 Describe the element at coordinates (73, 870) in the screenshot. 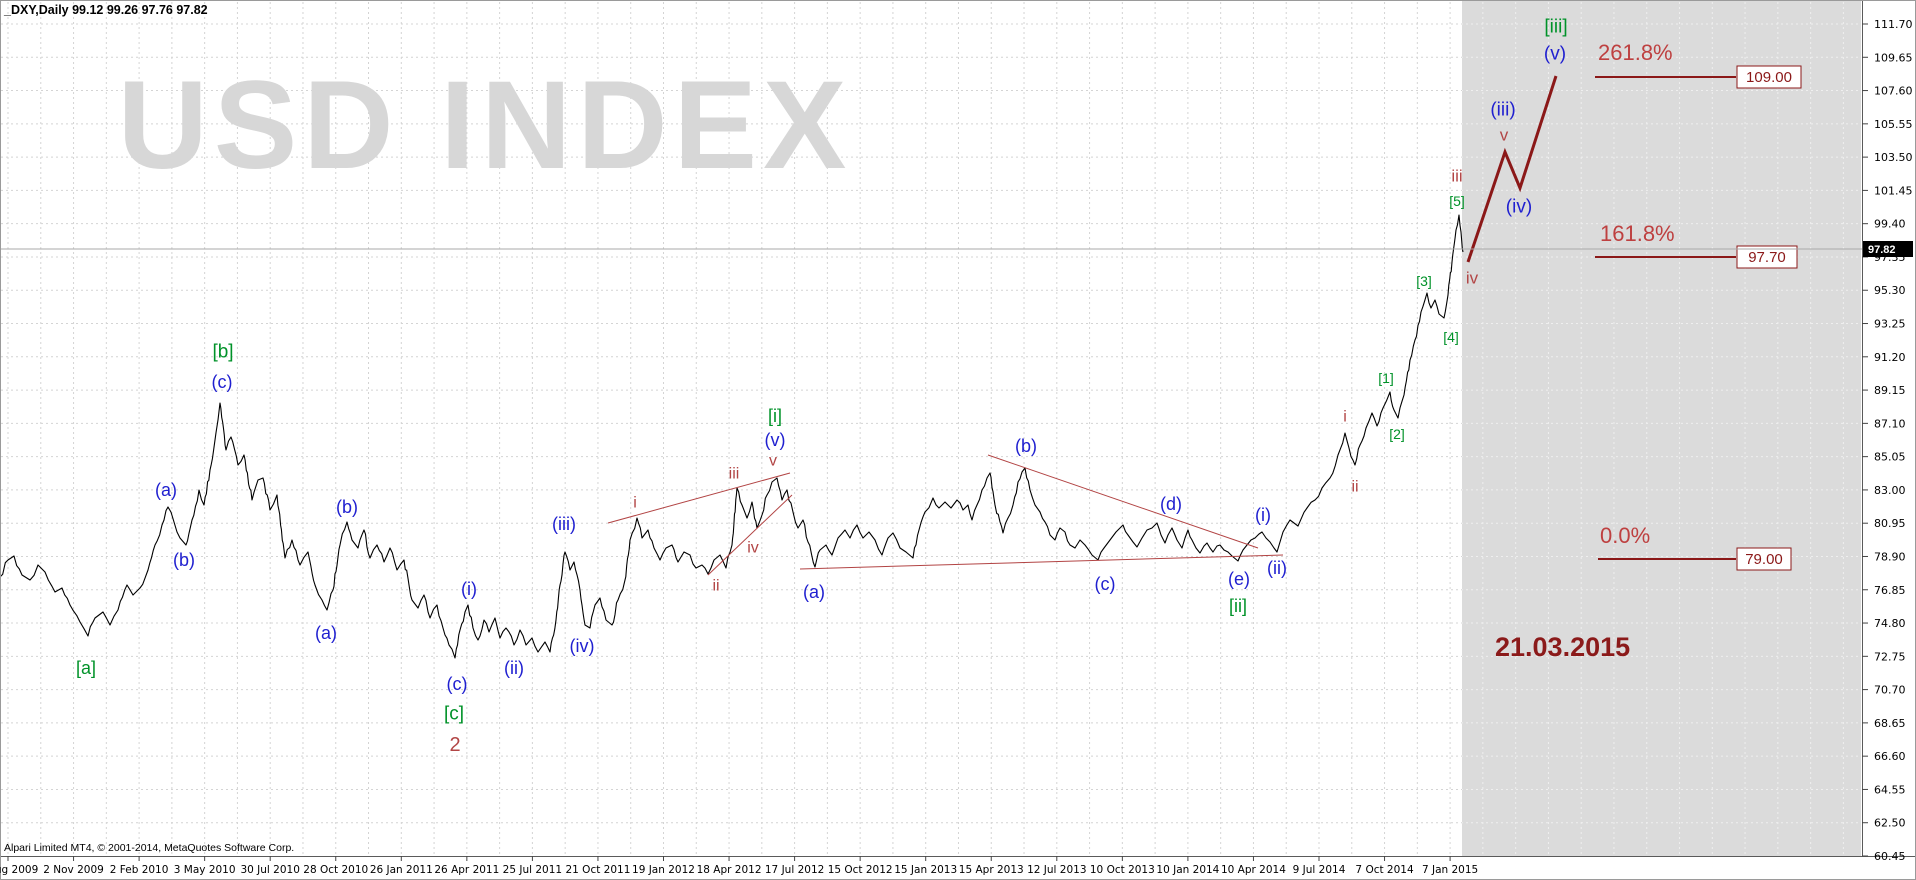

I see `x-axis-label: 2 Nov 2009` at that location.